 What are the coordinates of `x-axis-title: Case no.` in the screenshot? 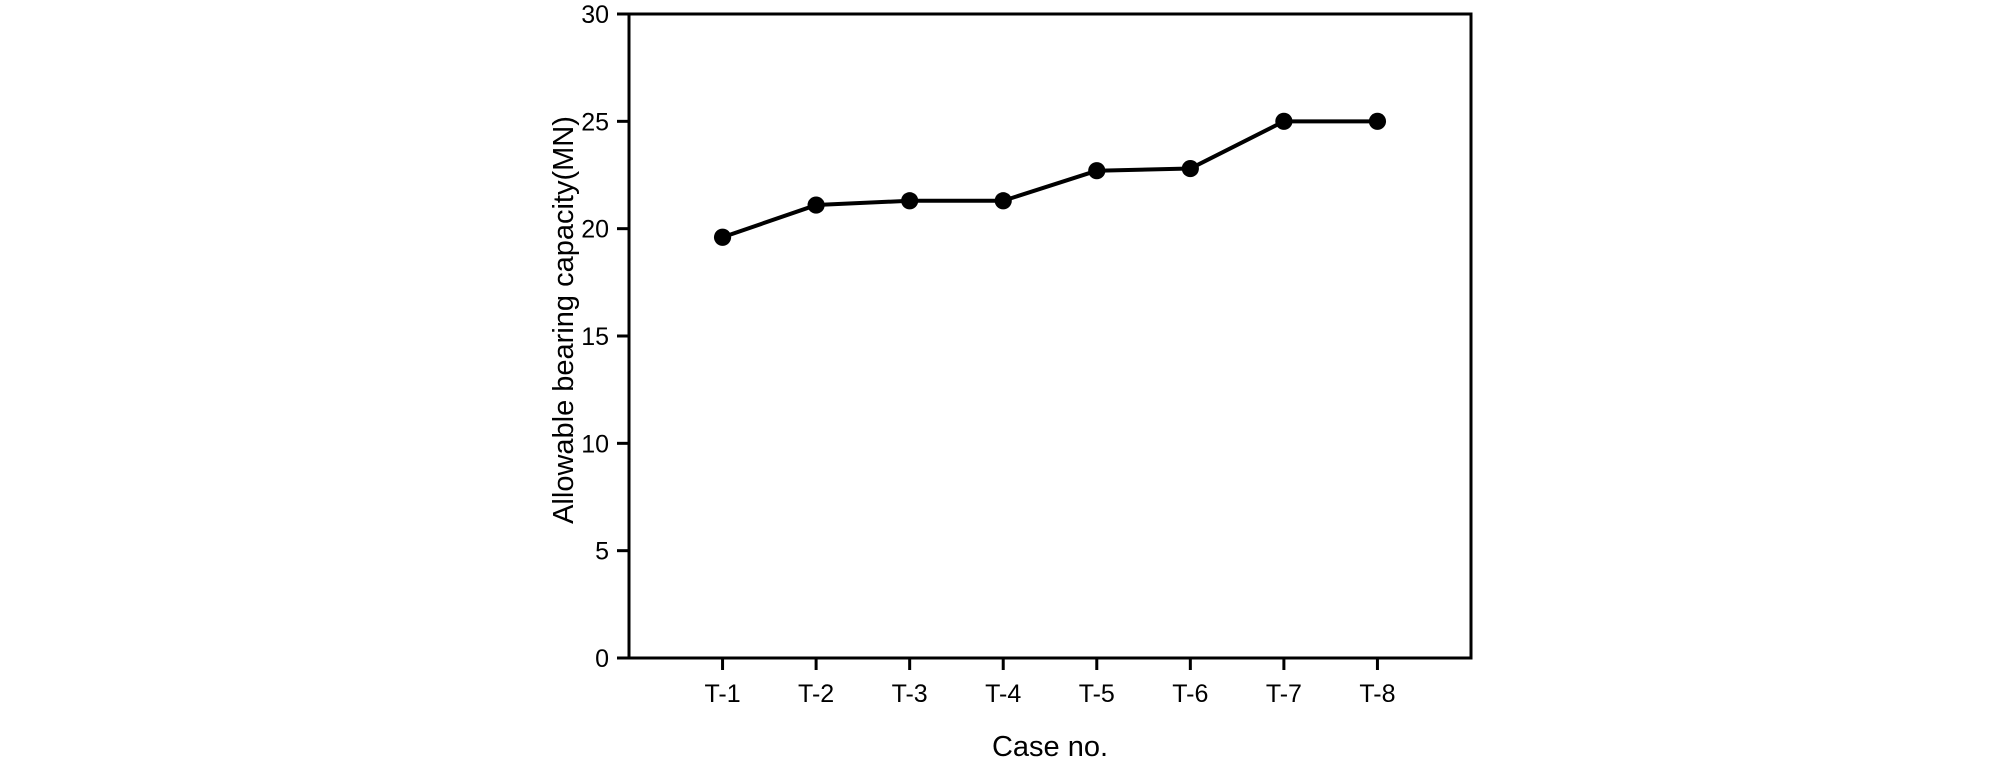 It's located at (1050, 747).